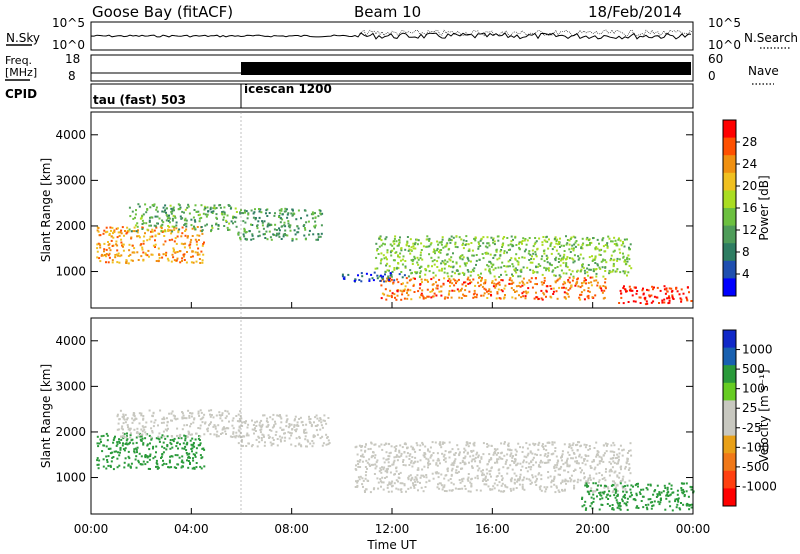  What do you see at coordinates (70, 478) in the screenshot?
I see `ytick-label: 1000` at bounding box center [70, 478].